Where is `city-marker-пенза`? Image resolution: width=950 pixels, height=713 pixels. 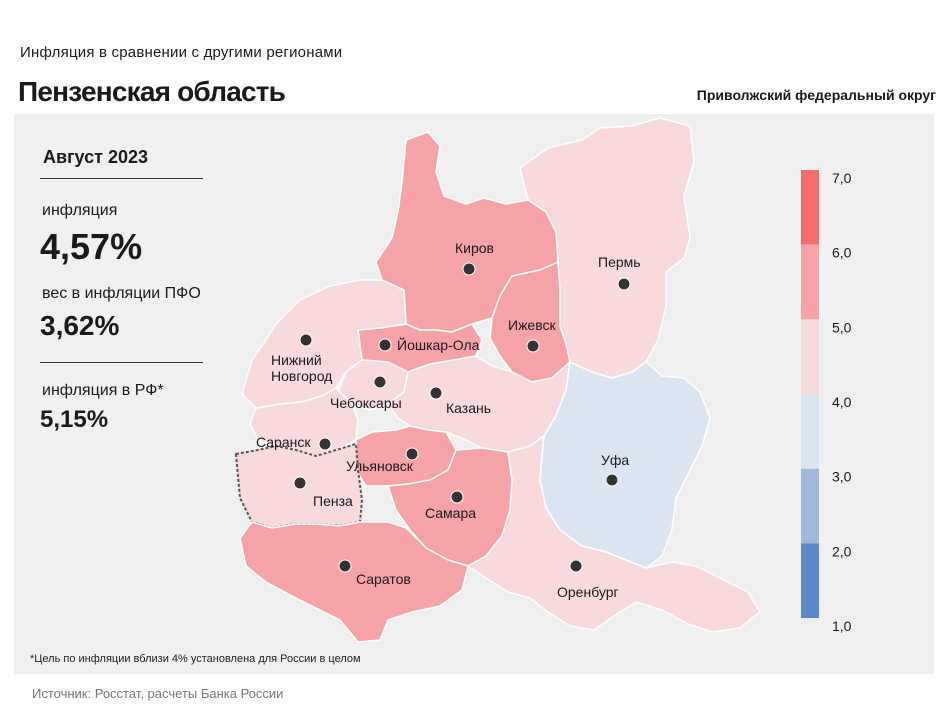
city-marker-пенза is located at coordinates (300, 483).